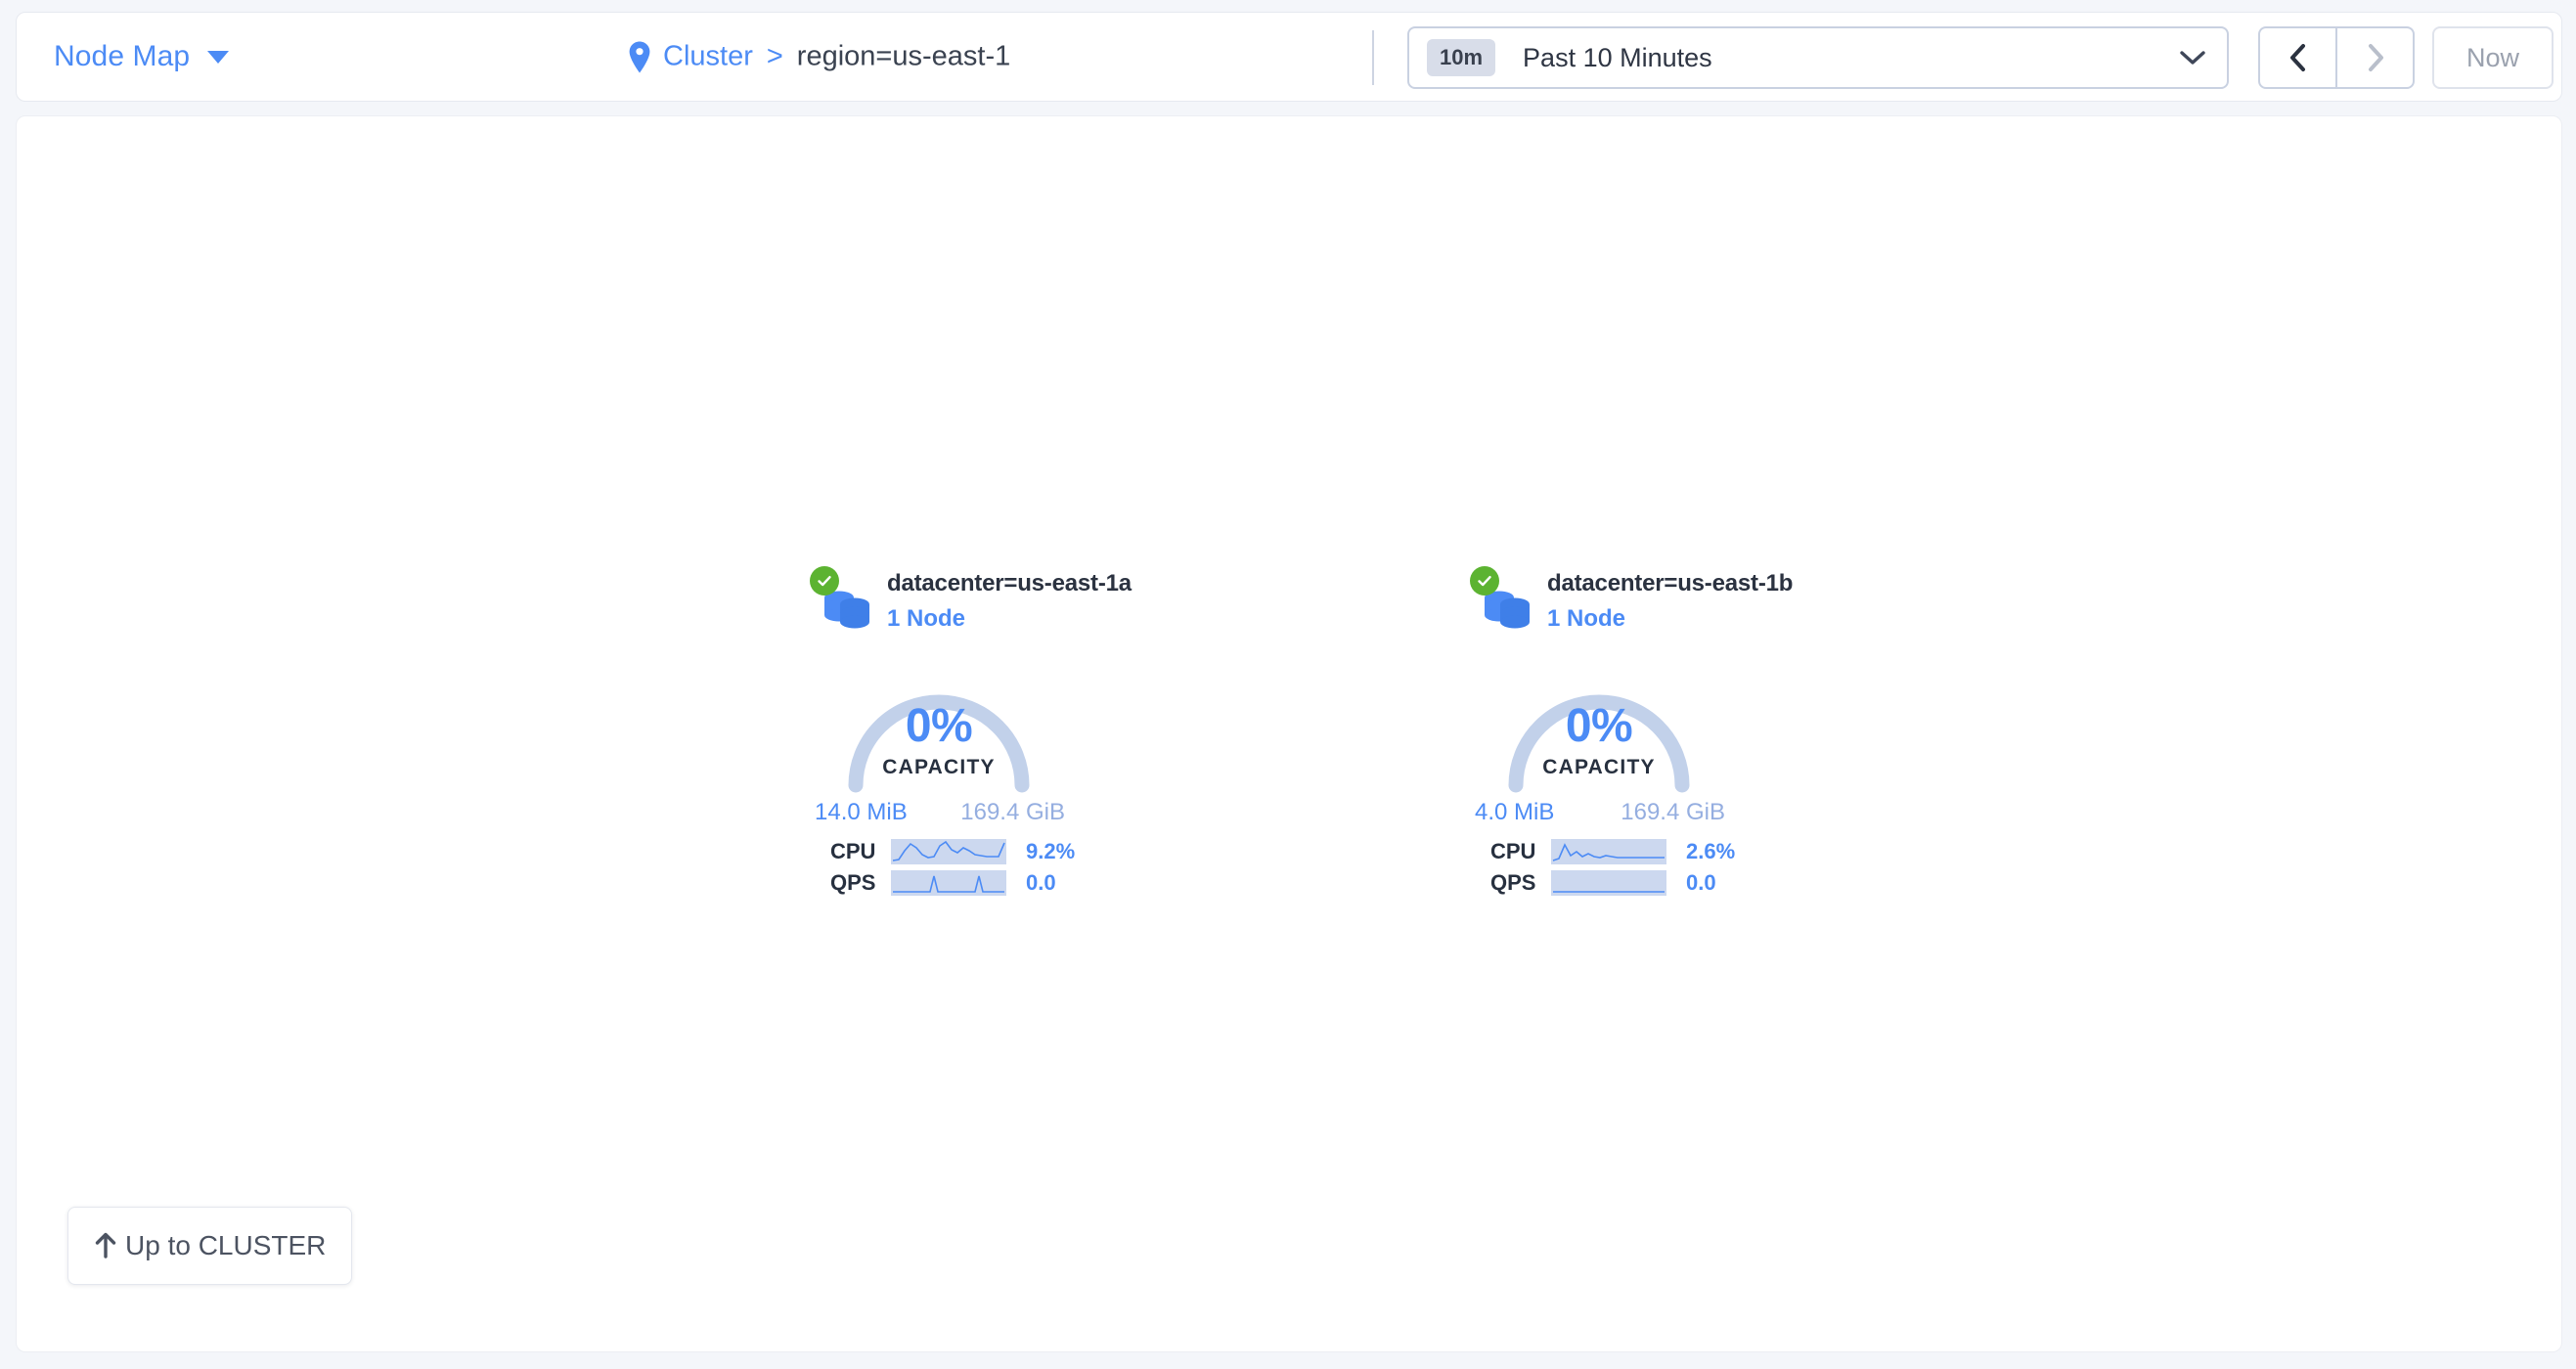 This screenshot has height=1369, width=2576. What do you see at coordinates (861, 812) in the screenshot?
I see `capacity-used: 14.0 MiB` at bounding box center [861, 812].